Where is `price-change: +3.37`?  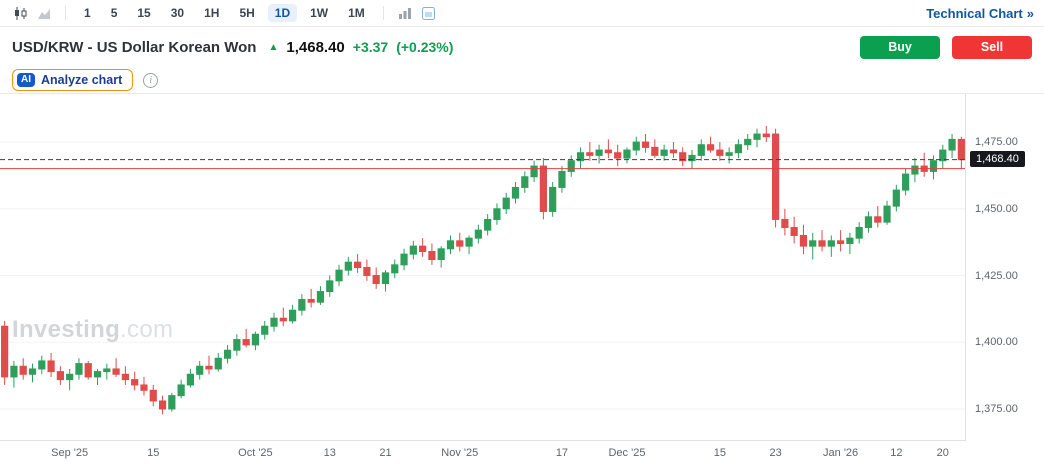 price-change: +3.37 is located at coordinates (370, 47).